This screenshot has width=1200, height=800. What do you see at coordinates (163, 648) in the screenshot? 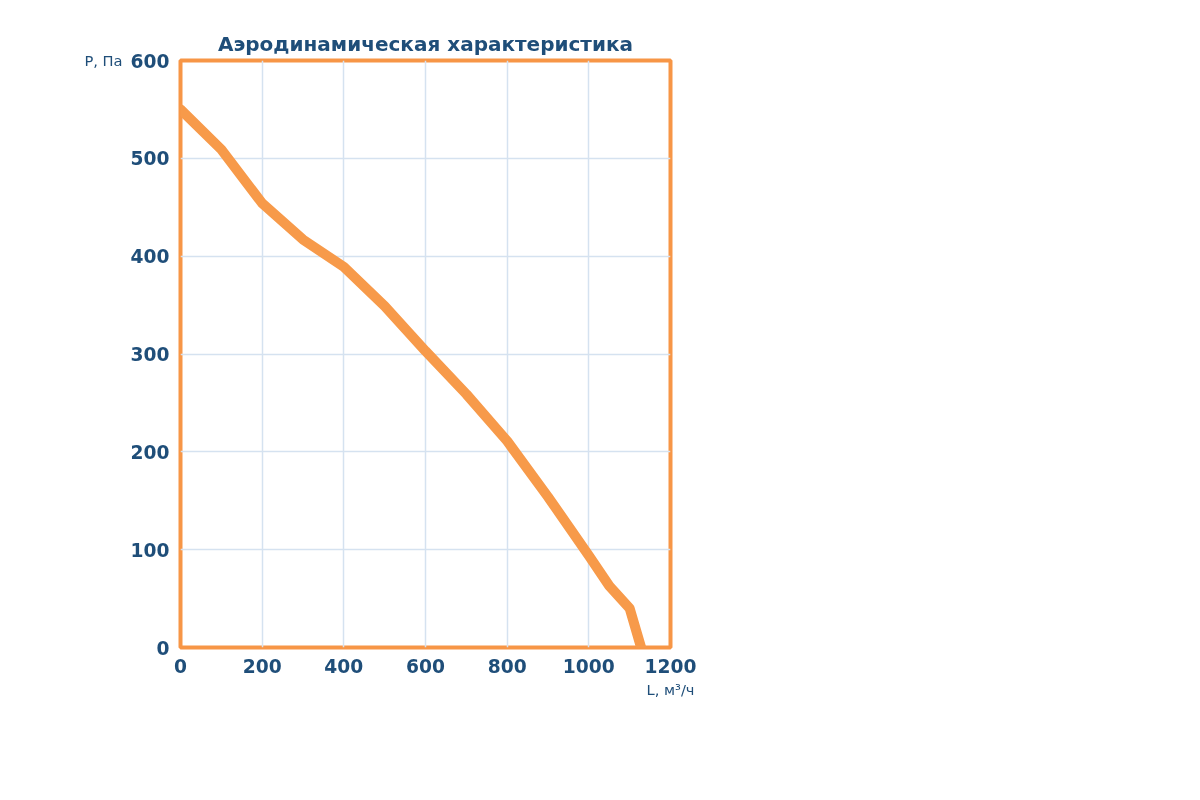
I see `y-tick-label: 0` at bounding box center [163, 648].